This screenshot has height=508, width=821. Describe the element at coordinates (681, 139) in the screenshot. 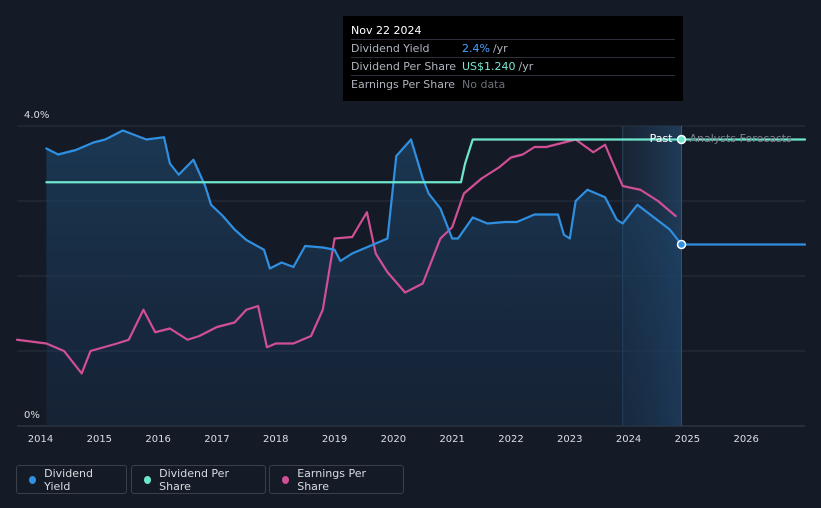

I see `dividend-per-share-marker` at that location.